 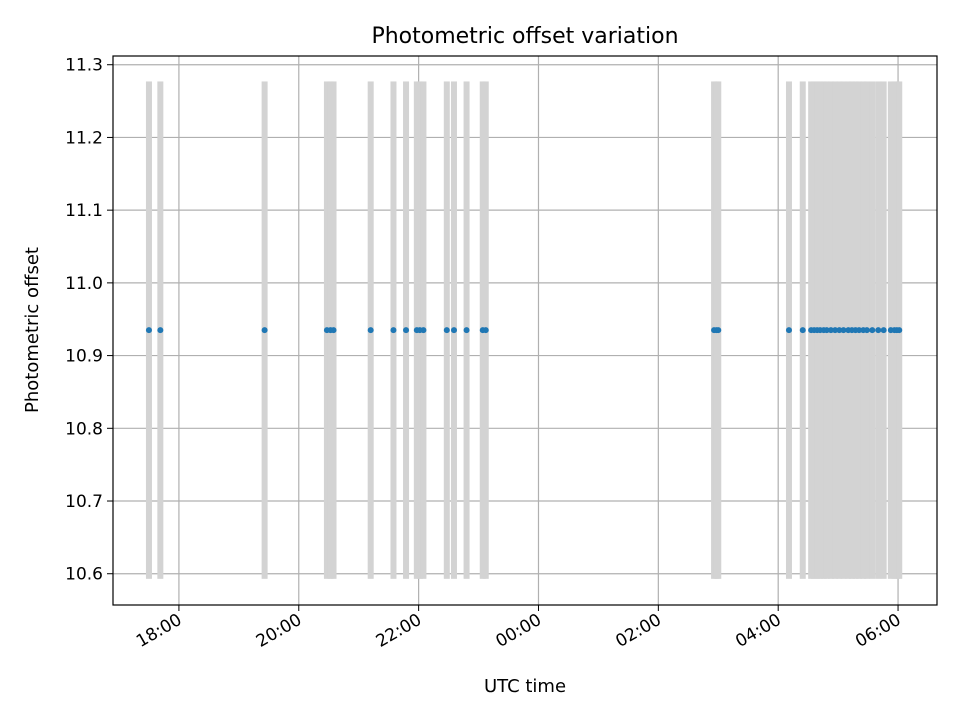 What do you see at coordinates (524, 36) in the screenshot?
I see `chart-title: Photometric offset variation` at bounding box center [524, 36].